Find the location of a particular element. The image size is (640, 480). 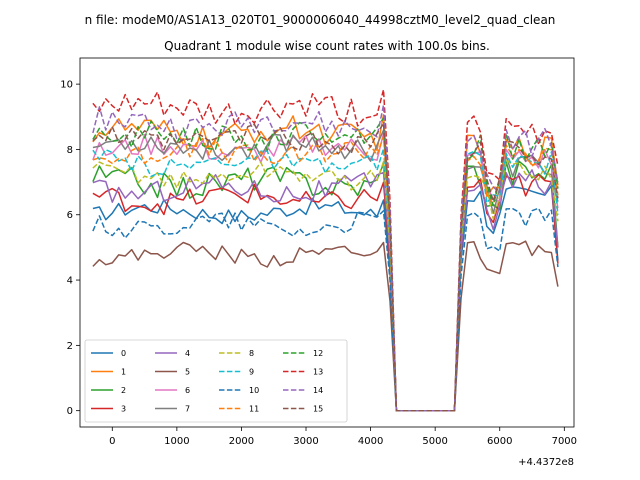

legend-label: 7 is located at coordinates (187, 409).